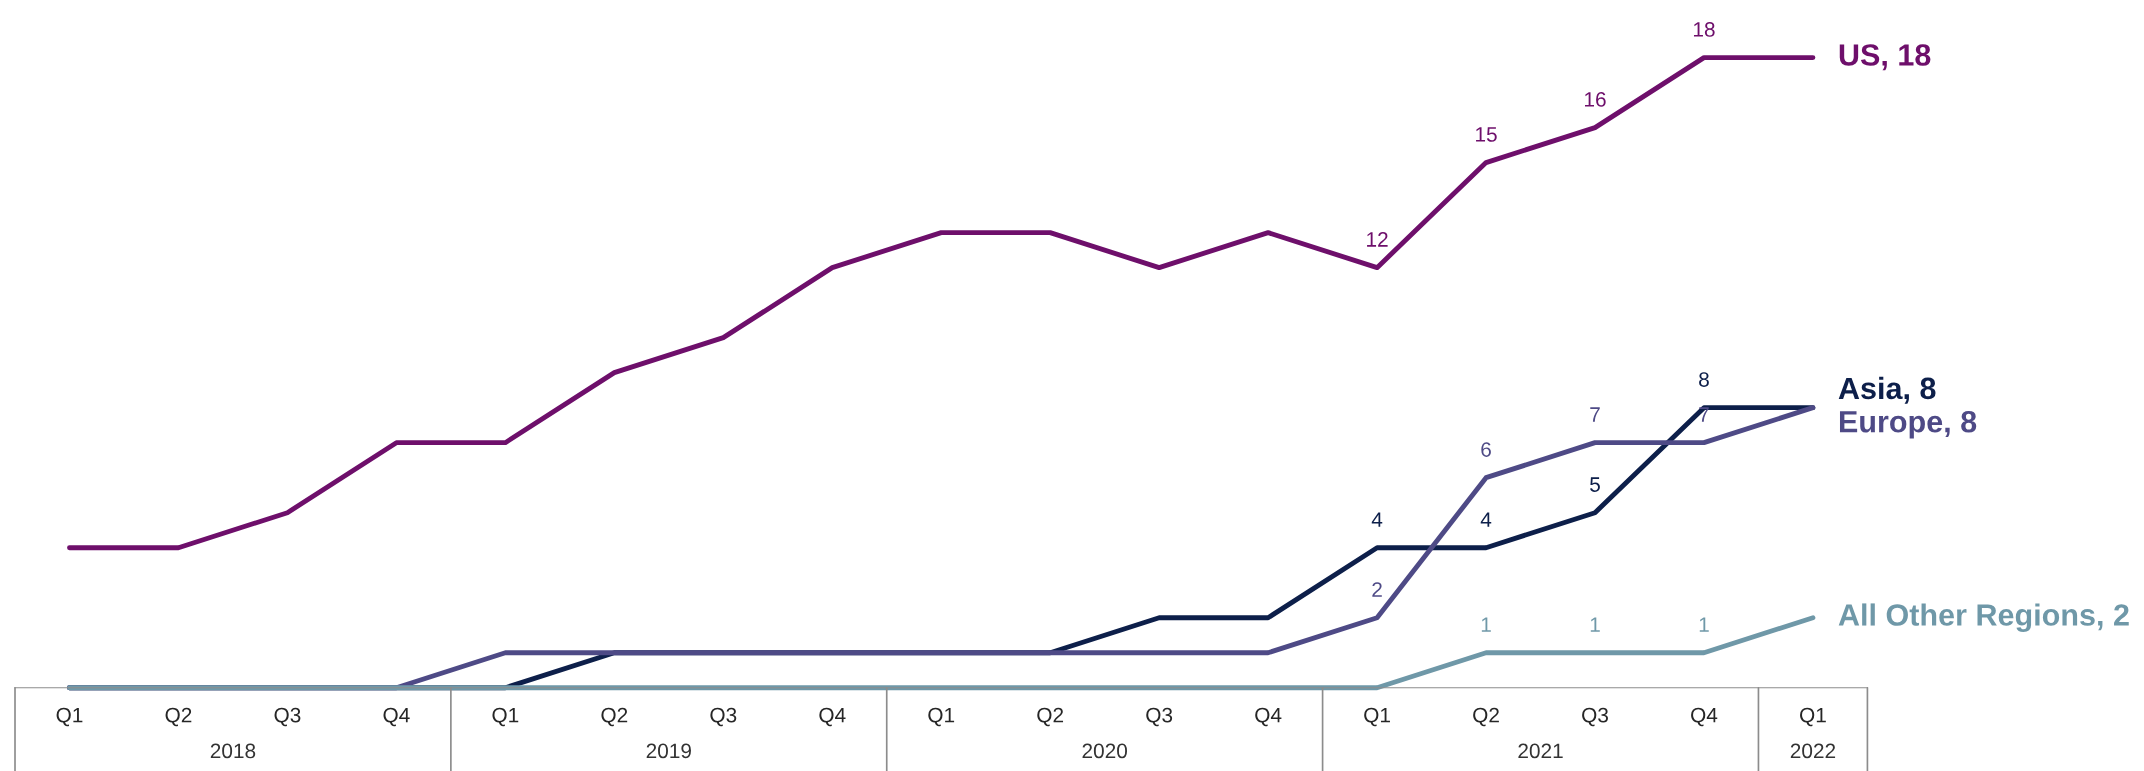 The image size is (2144, 771). What do you see at coordinates (1595, 99) in the screenshot?
I see `data-label: 16` at bounding box center [1595, 99].